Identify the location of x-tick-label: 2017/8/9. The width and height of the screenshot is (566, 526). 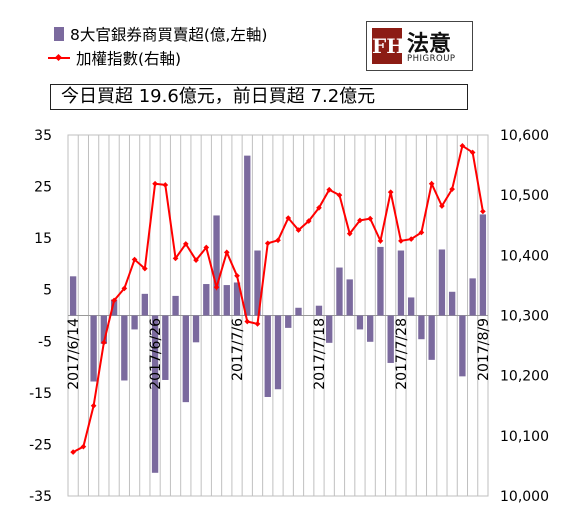
(484, 349).